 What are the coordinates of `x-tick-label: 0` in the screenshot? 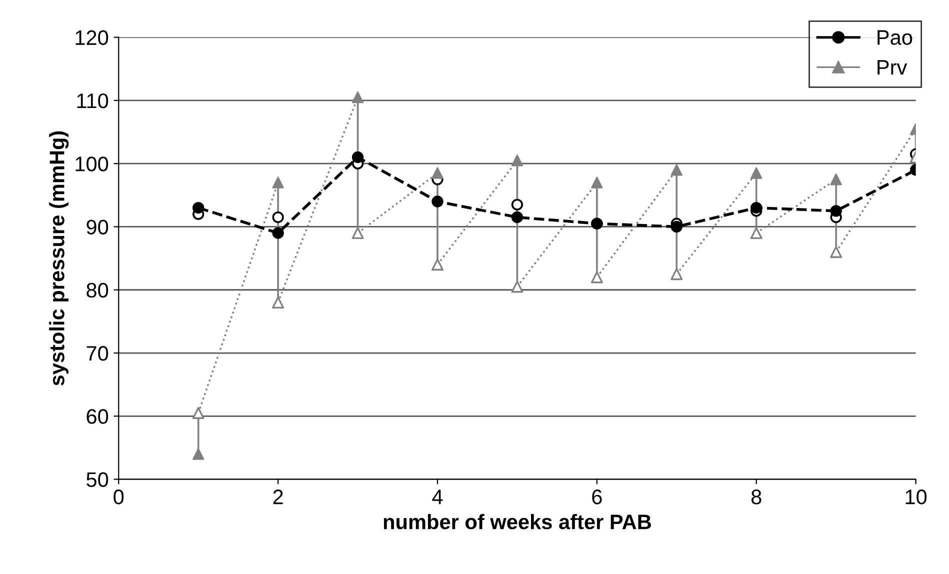 It's located at (119, 497).